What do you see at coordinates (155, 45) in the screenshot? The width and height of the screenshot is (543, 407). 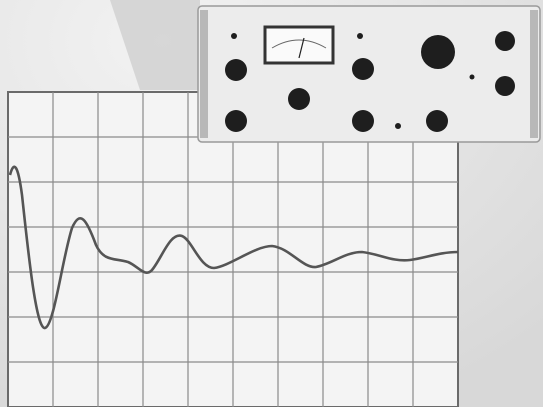 I see `shadow` at bounding box center [155, 45].